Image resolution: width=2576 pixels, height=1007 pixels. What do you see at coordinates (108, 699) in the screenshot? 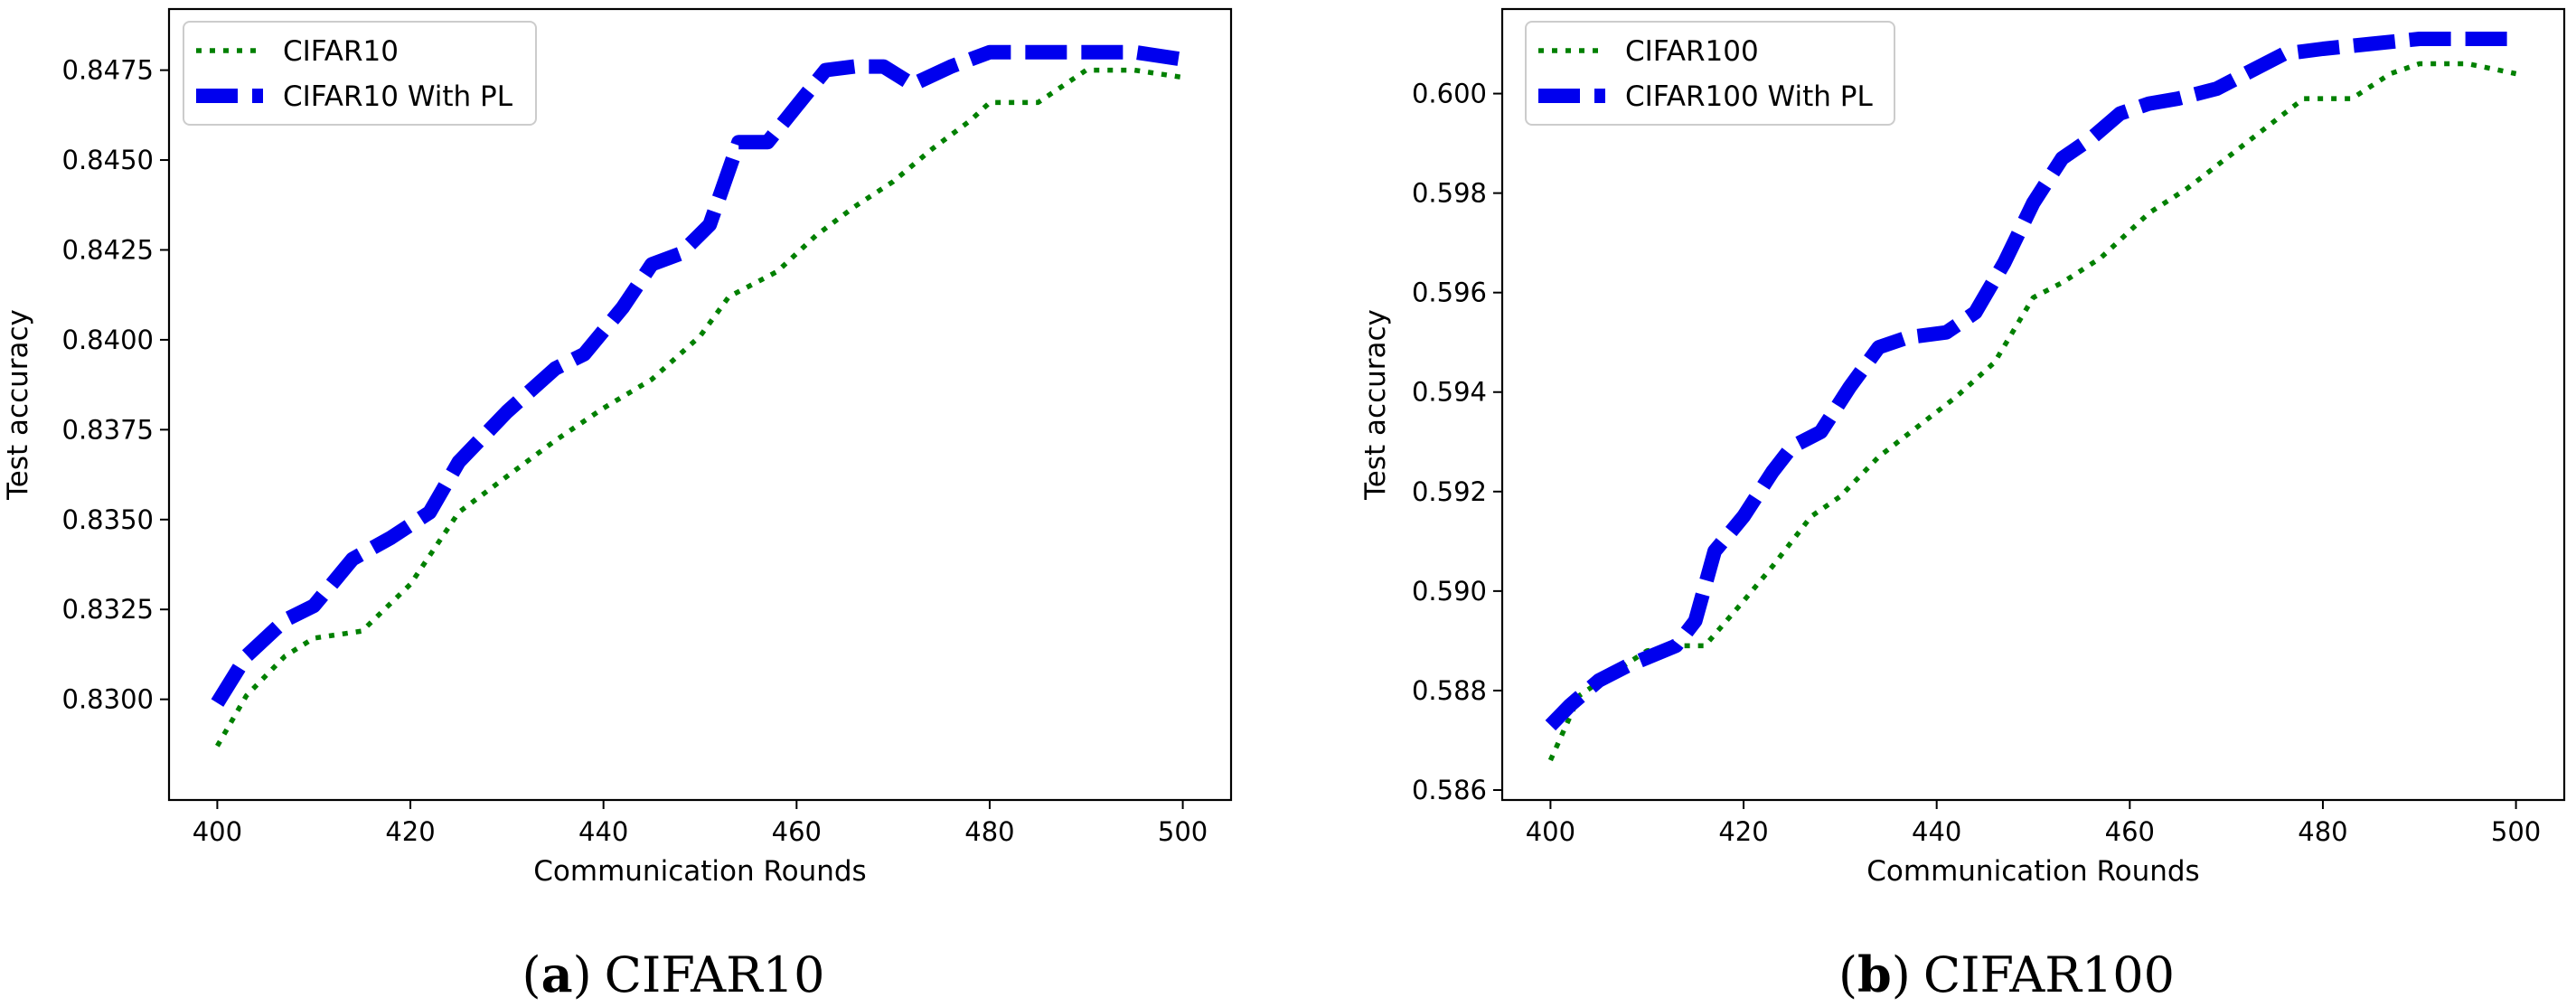
I see `y-tick-label: 0.8300` at bounding box center [108, 699].